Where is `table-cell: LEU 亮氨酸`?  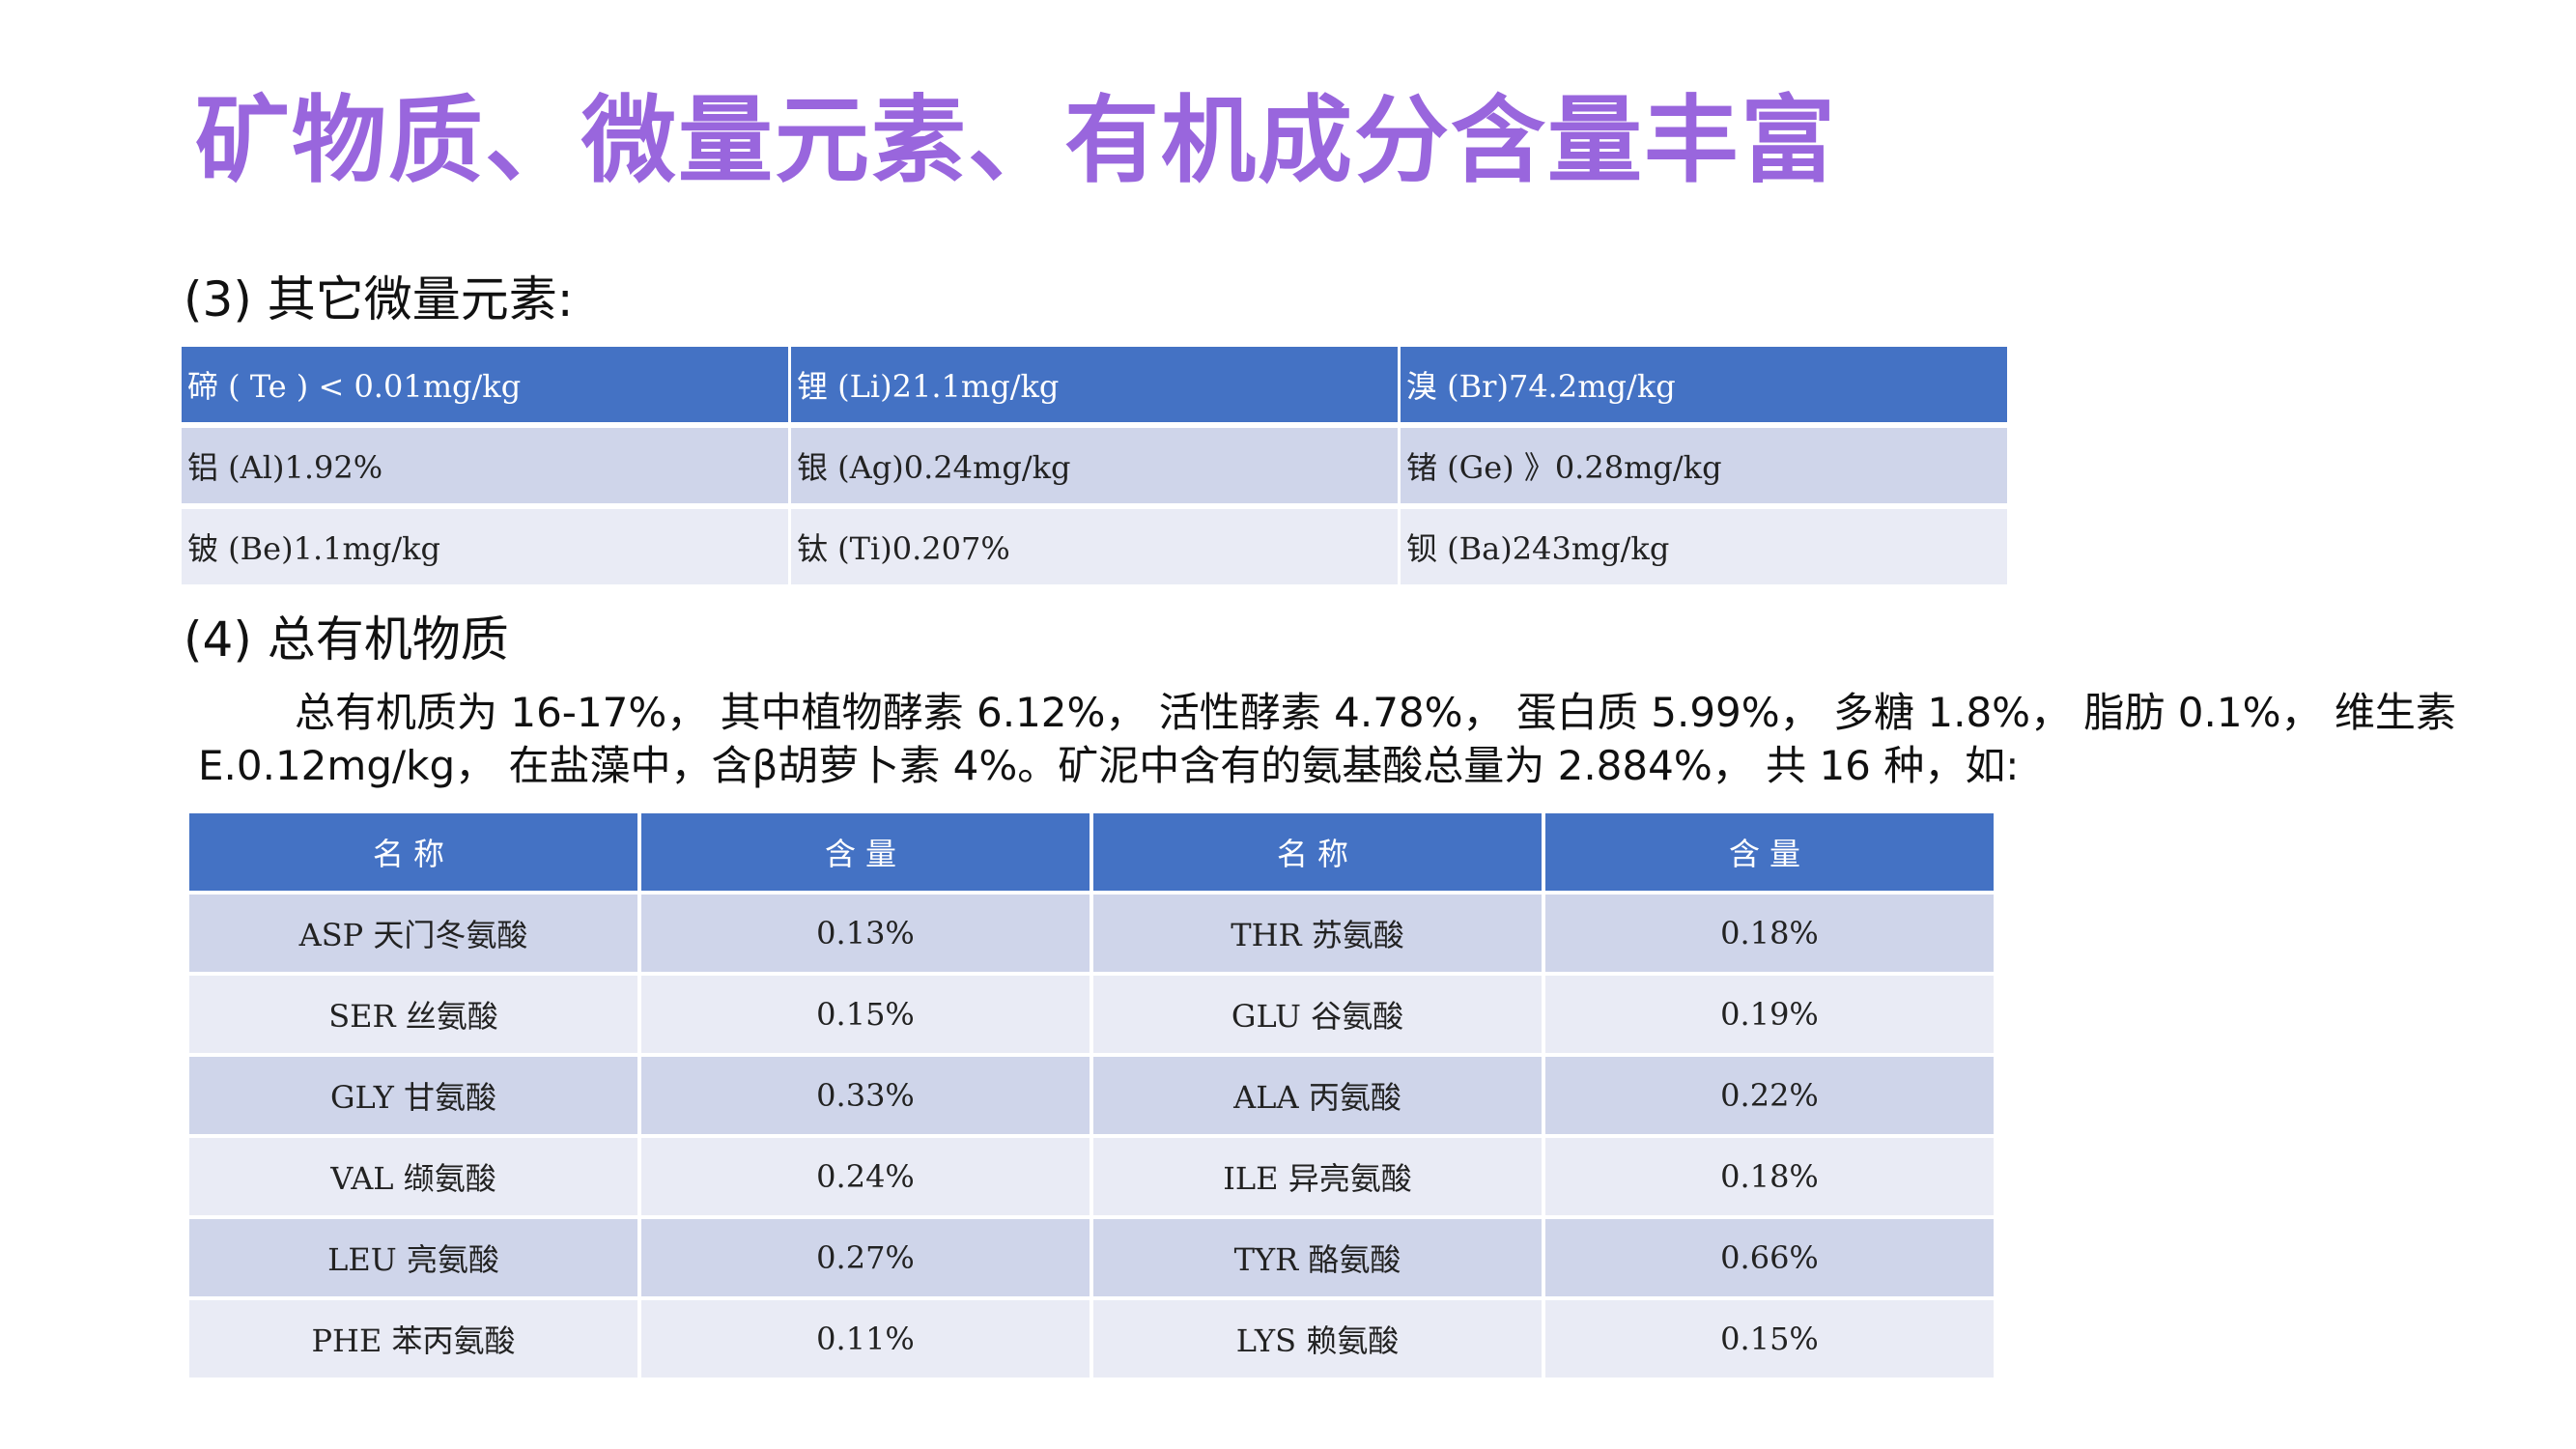
table-cell: LEU 亮氨酸 is located at coordinates (413, 1257).